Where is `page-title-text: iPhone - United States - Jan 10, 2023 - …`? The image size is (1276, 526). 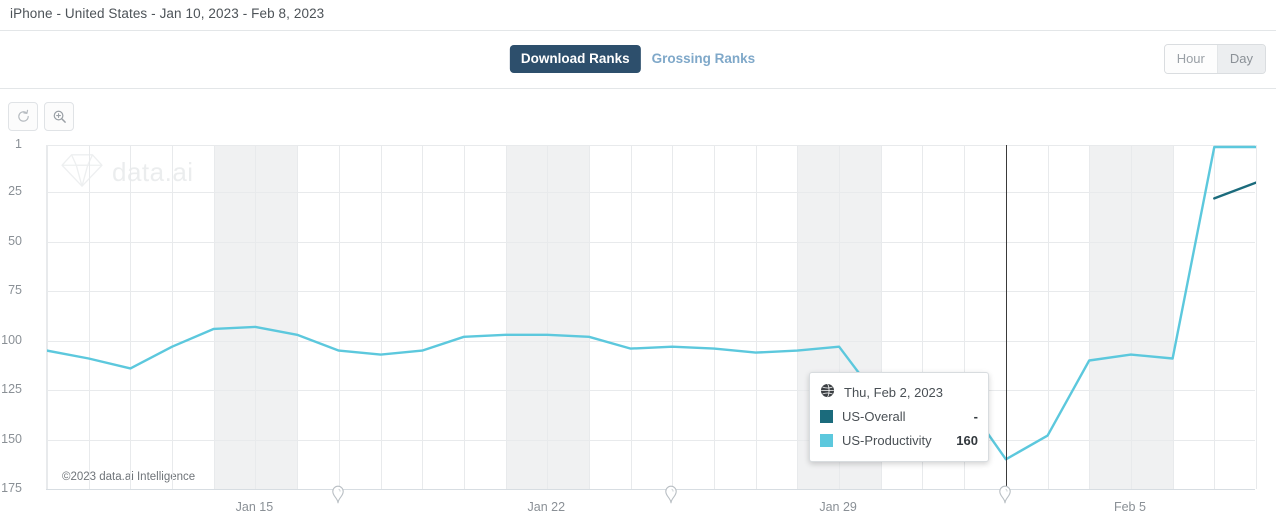
page-title-text: iPhone - United States - Jan 10, 2023 - … is located at coordinates (167, 13).